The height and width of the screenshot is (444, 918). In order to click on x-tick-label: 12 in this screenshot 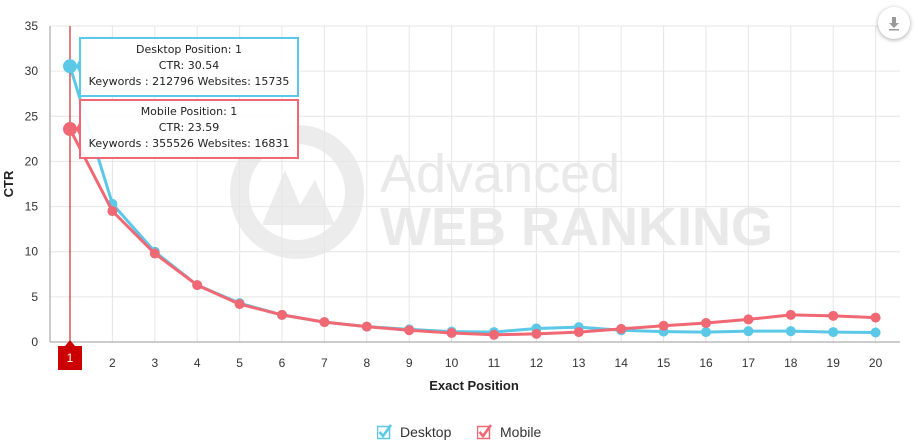, I will do `click(537, 363)`.